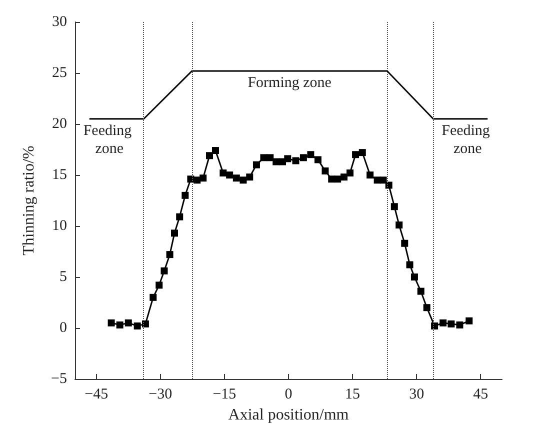 The width and height of the screenshot is (537, 441). Describe the element at coordinates (59, 226) in the screenshot. I see `y-tick-label: 10` at that location.